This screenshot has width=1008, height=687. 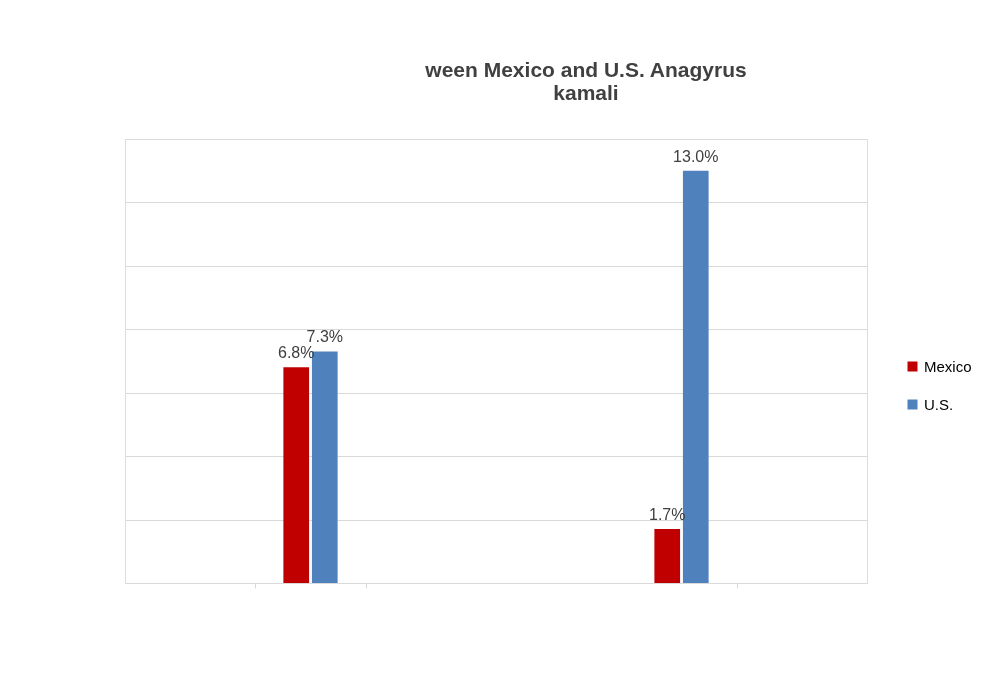 What do you see at coordinates (696, 156) in the screenshot?
I see `data-label: 13.0%` at bounding box center [696, 156].